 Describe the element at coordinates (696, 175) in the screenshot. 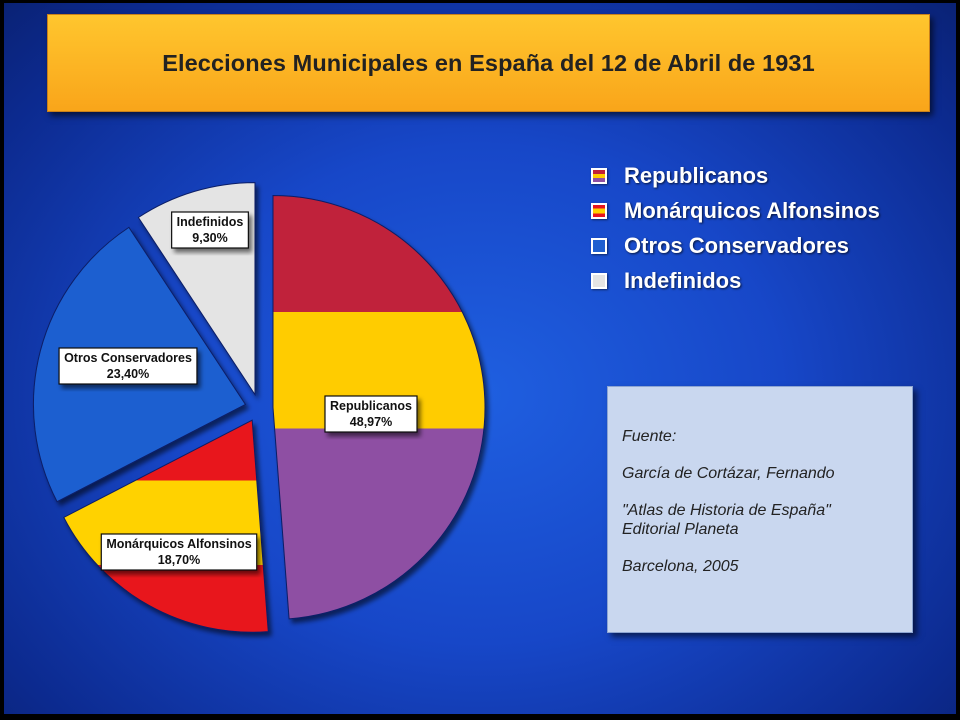

I see `legend-label: Republicanos` at that location.